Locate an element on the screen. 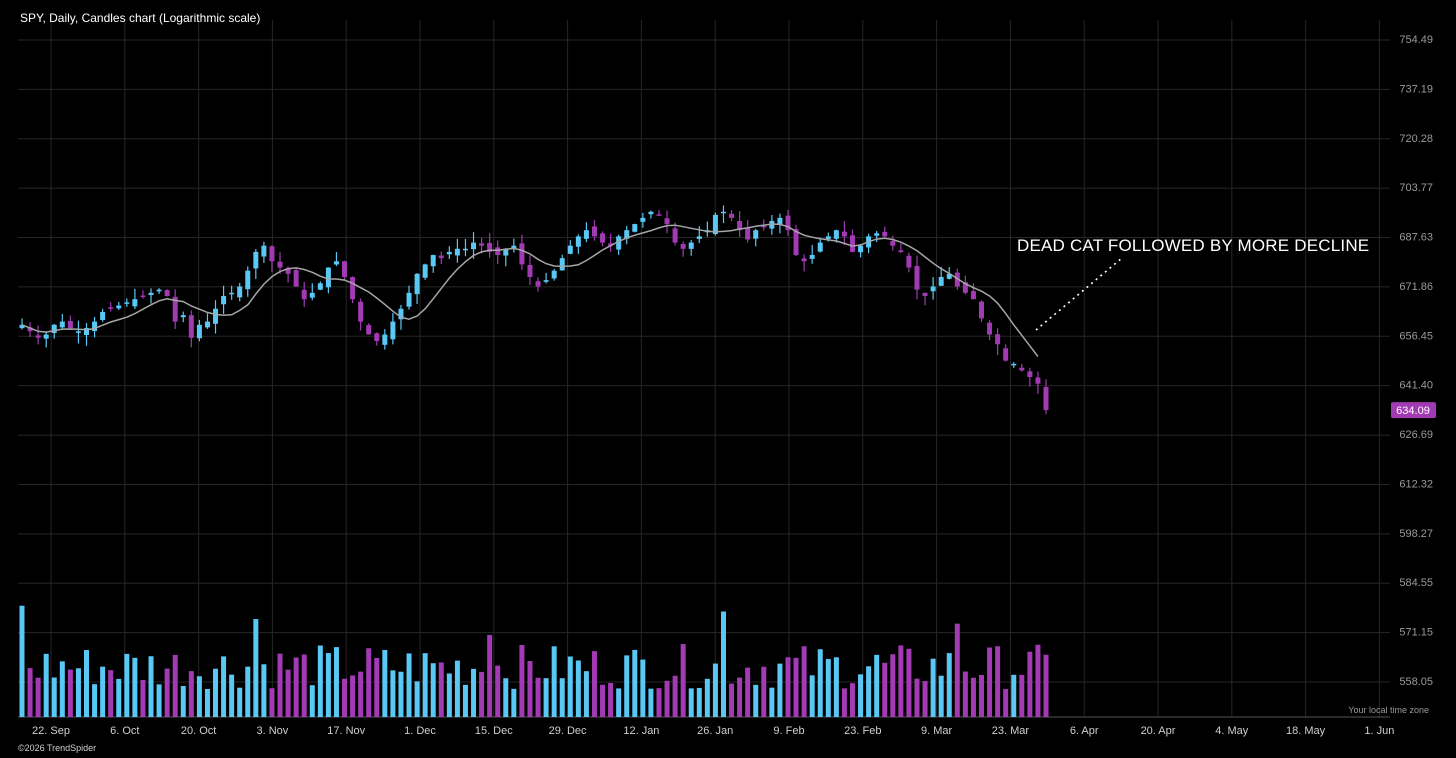 This screenshot has height=758, width=1456. y-tick-label: 612.32 is located at coordinates (1416, 484).